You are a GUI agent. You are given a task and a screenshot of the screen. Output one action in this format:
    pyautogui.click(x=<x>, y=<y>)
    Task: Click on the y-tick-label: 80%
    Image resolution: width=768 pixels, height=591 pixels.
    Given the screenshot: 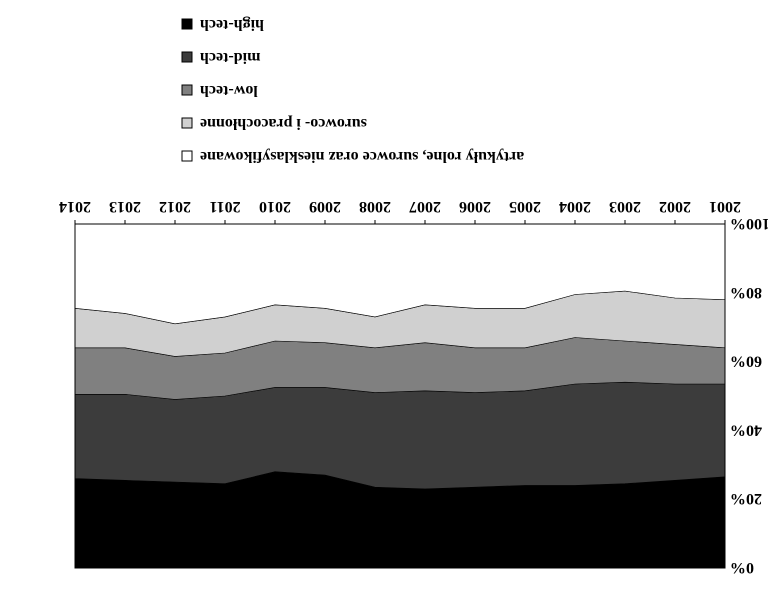 What is the action you would take?
    pyautogui.click(x=746, y=292)
    